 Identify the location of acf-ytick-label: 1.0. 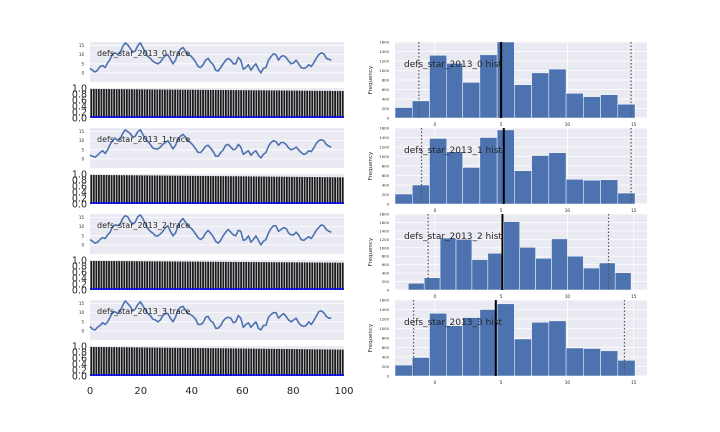
(79, 347).